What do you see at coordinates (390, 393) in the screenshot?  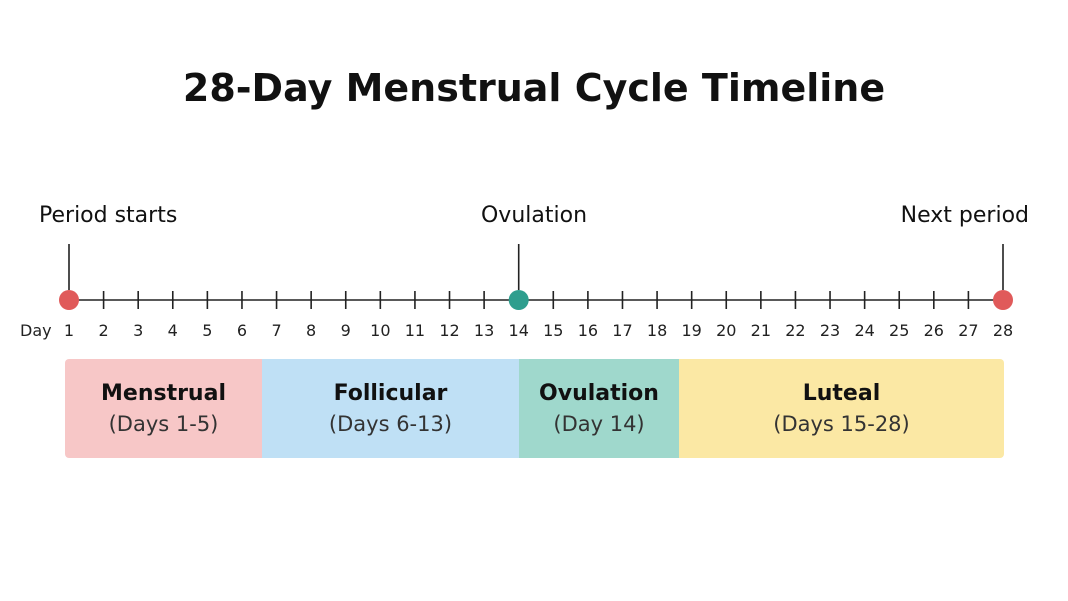 I see `phase-name: Follicular` at bounding box center [390, 393].